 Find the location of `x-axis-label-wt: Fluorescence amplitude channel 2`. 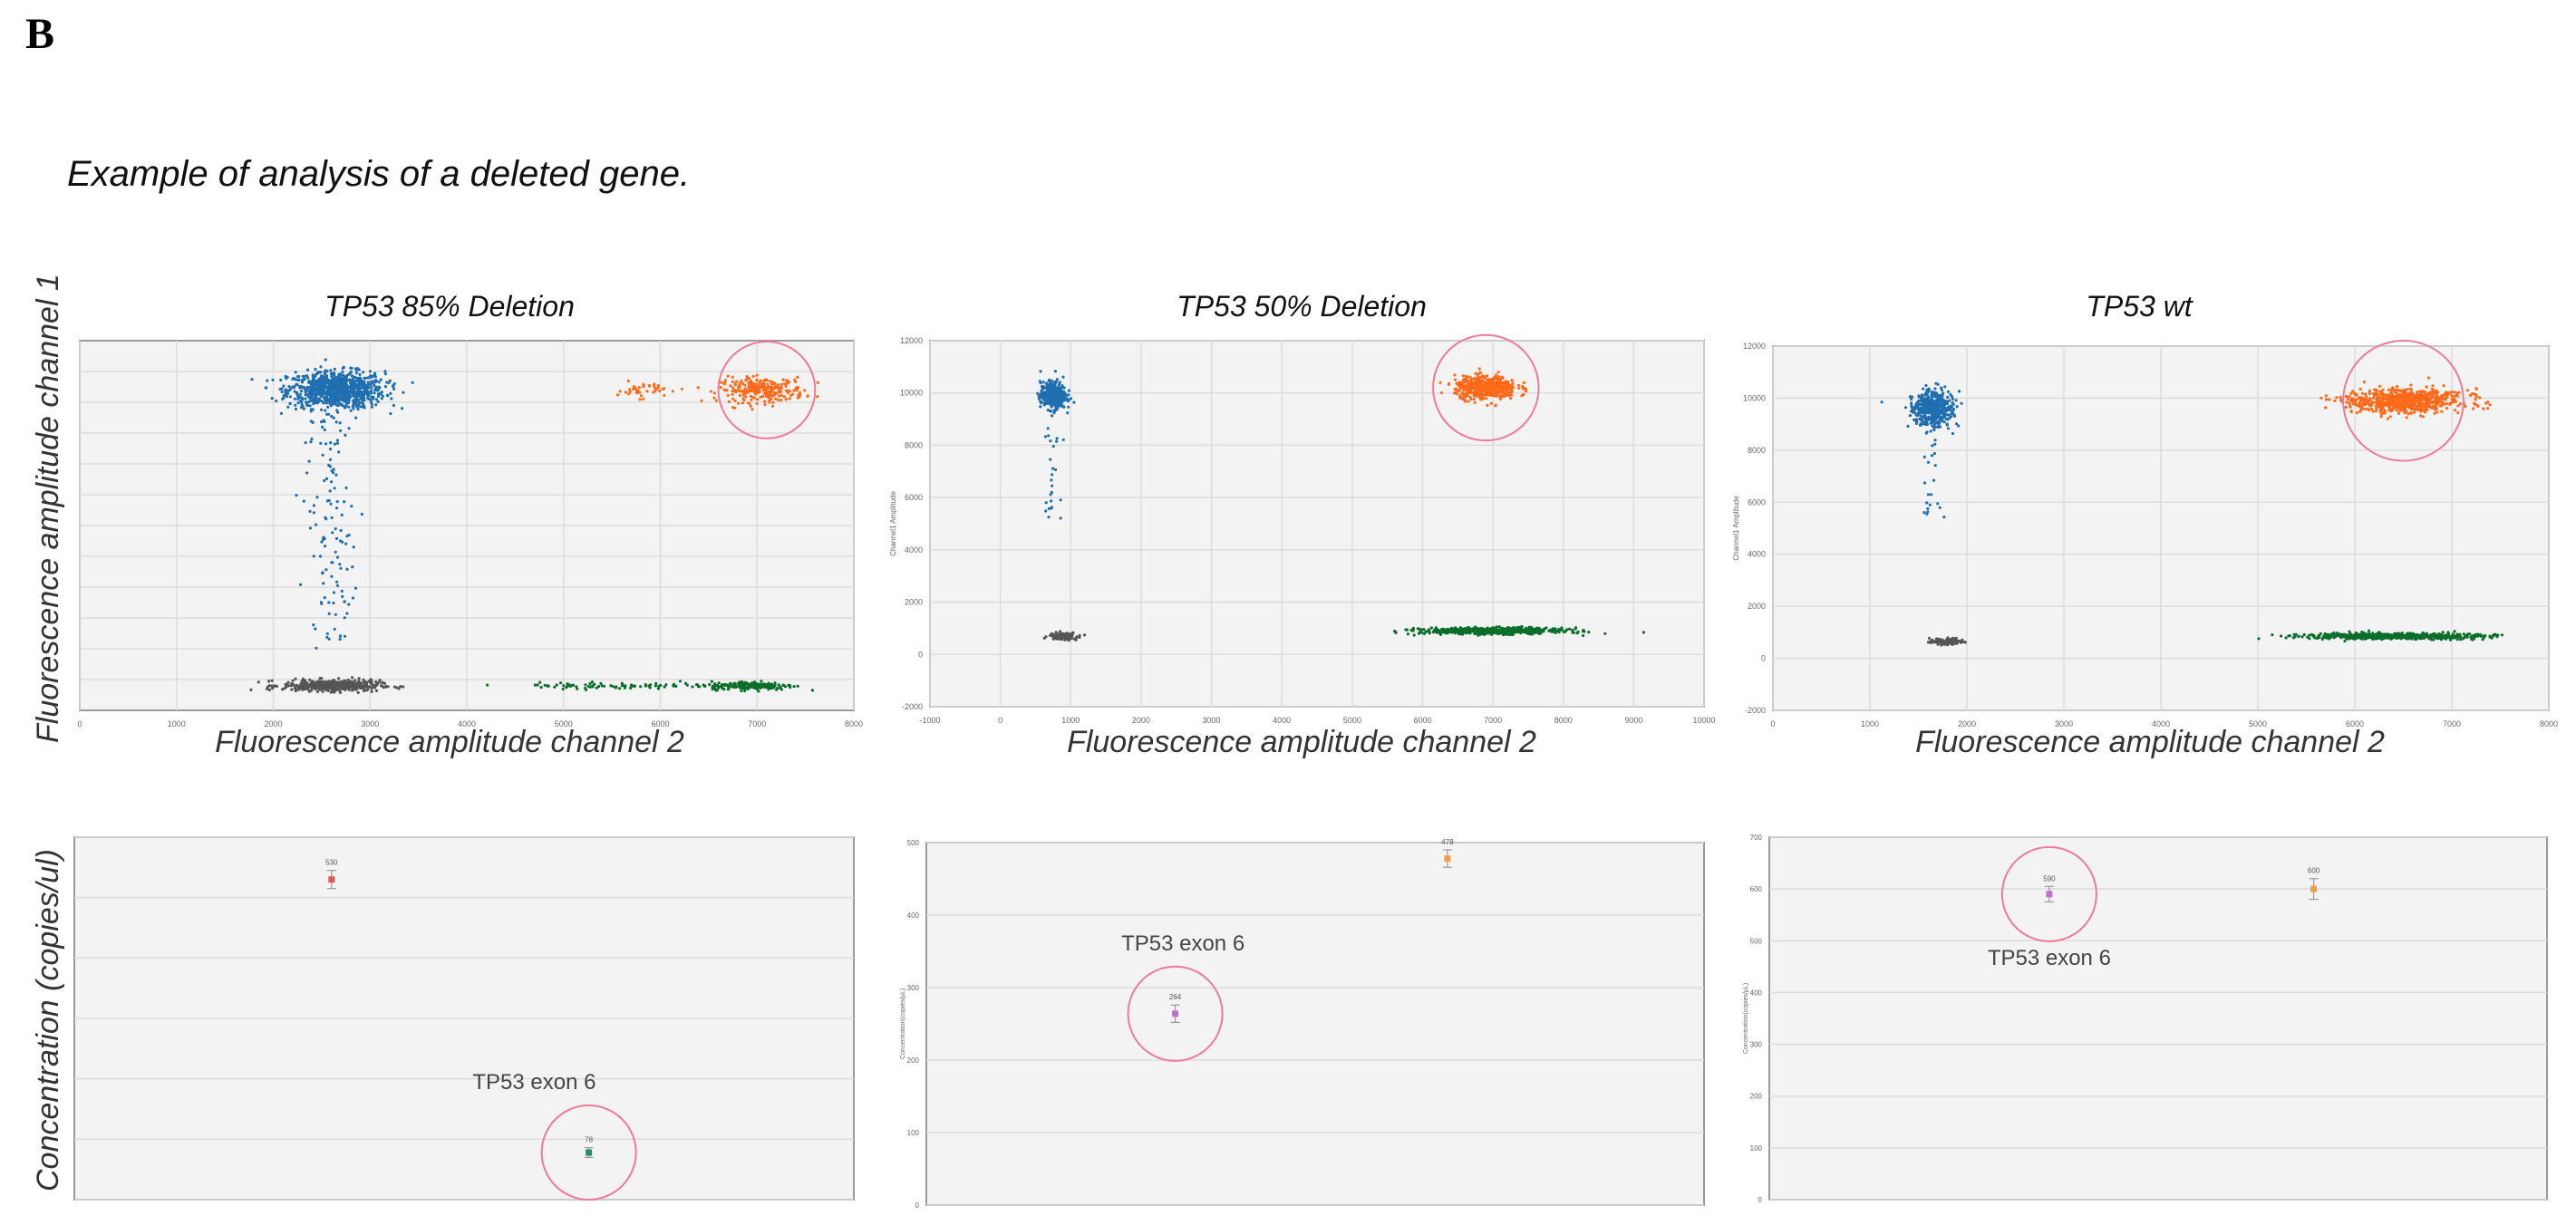

x-axis-label-wt: Fluorescence amplitude channel 2 is located at coordinates (2150, 742).